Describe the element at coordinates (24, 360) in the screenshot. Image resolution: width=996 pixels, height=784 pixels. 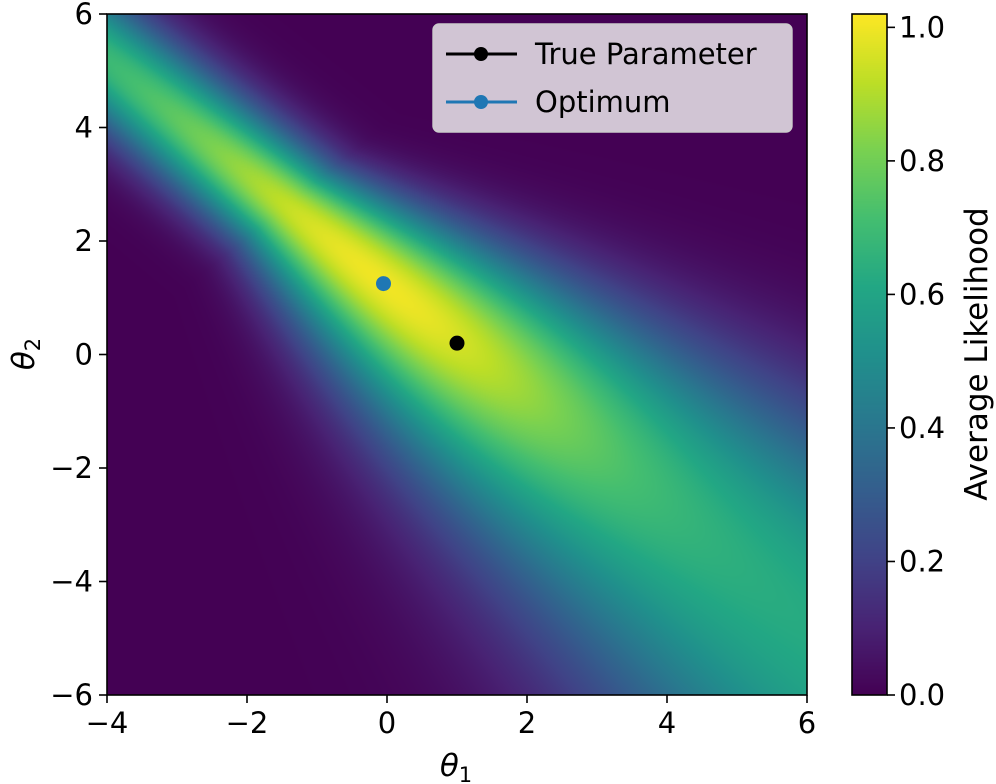
I see `y-axis-label-main: θ` at that location.